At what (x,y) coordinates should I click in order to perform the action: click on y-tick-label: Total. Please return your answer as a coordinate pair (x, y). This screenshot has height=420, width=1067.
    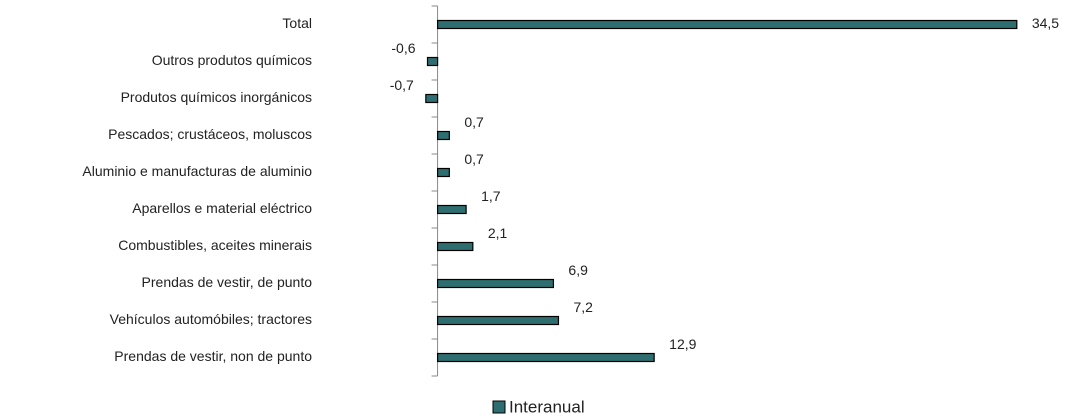
    Looking at the image, I should click on (297, 23).